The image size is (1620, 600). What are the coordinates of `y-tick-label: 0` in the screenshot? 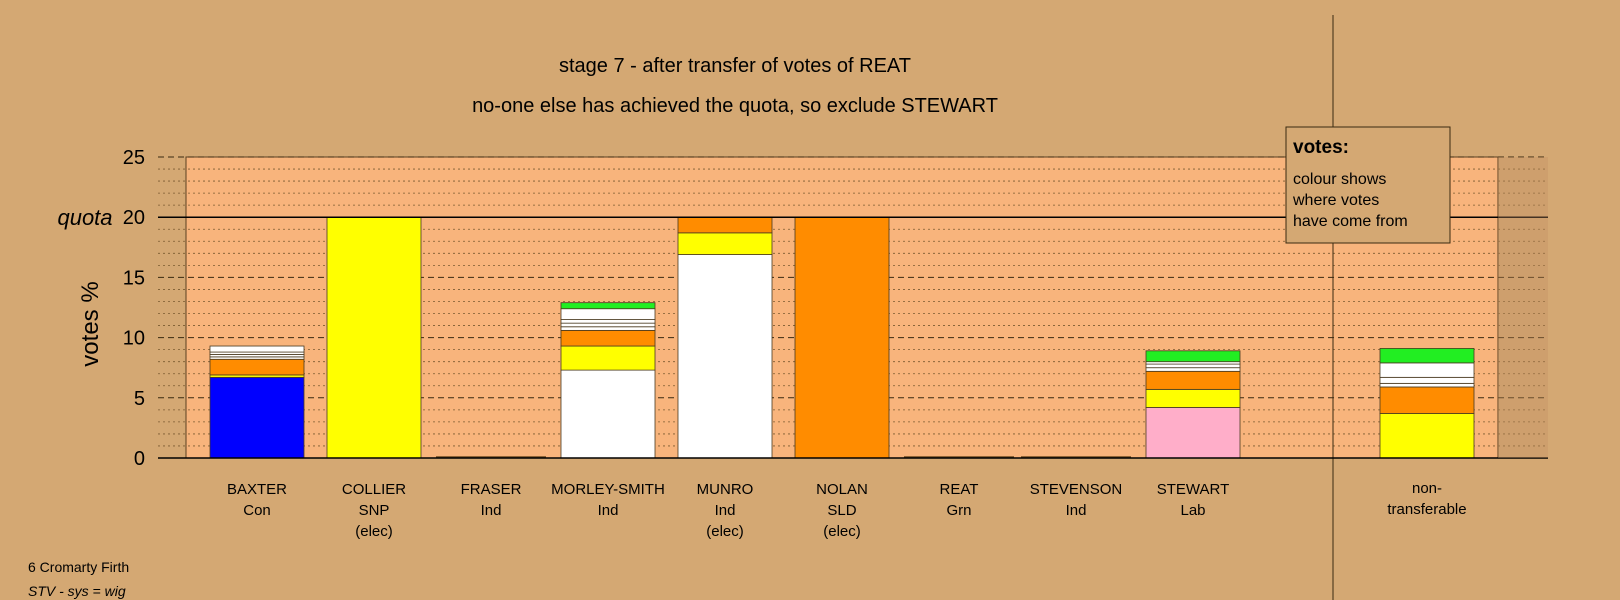 It's located at (139, 459).